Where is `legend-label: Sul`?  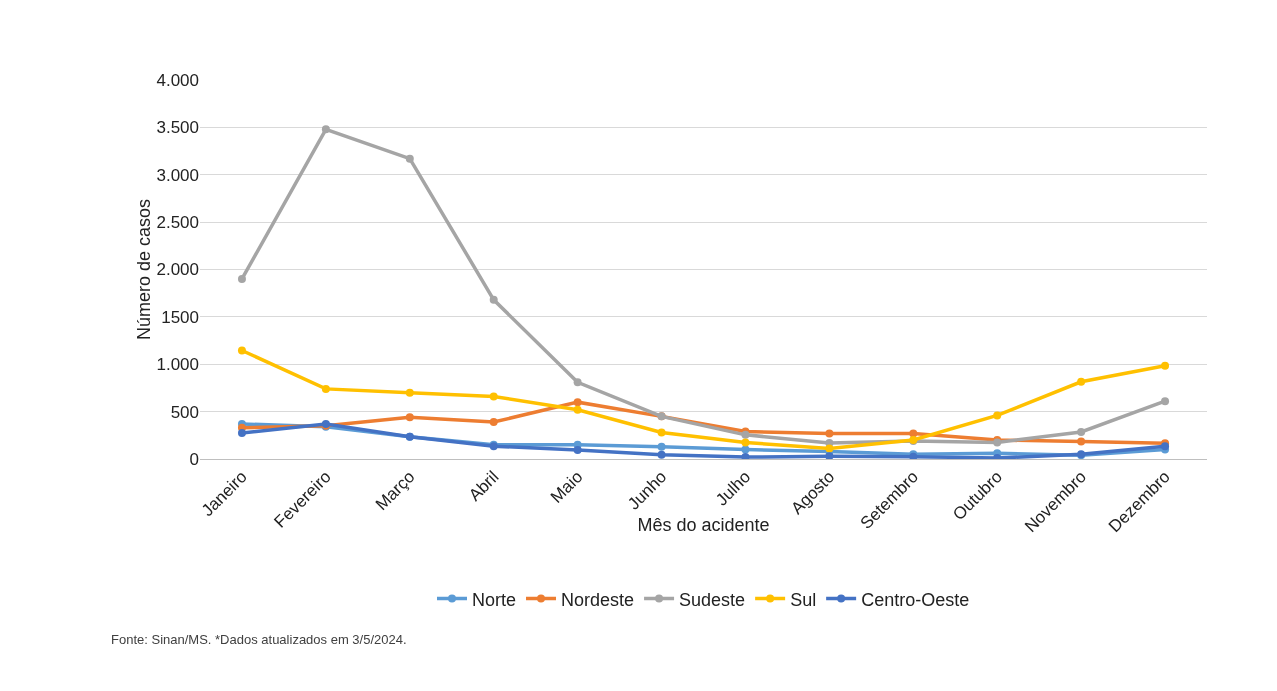
legend-label: Sul is located at coordinates (803, 599).